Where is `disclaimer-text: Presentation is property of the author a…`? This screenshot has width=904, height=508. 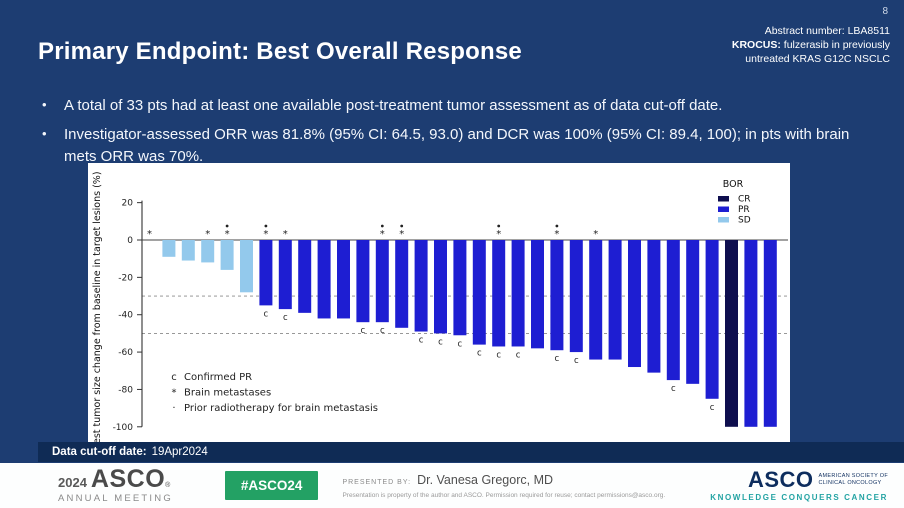
disclaimer-text: Presentation is property of the author a… is located at coordinates (504, 495).